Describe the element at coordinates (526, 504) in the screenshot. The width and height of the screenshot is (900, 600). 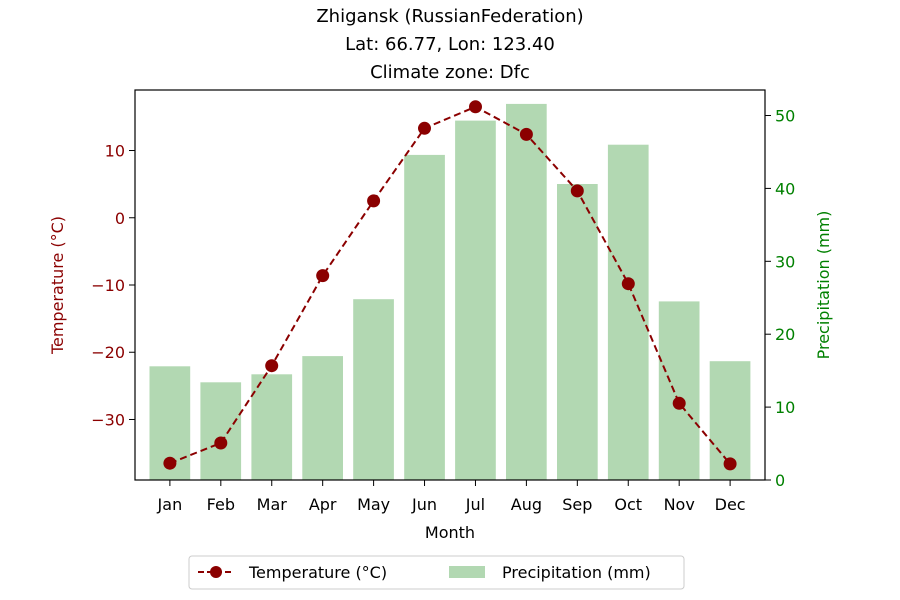
I see `x-tick-label-aug: Aug` at that location.